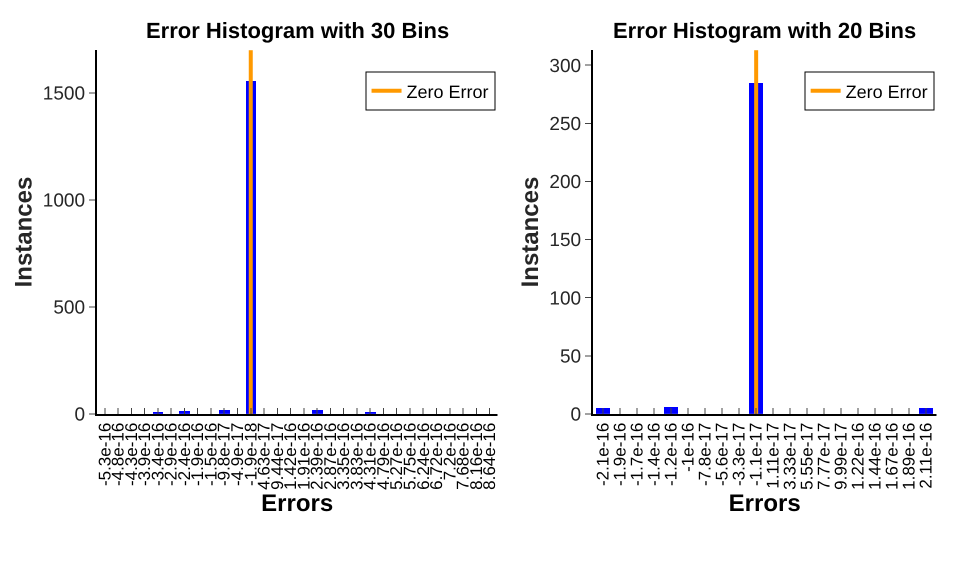 The image size is (977, 567). Describe the element at coordinates (565, 241) in the screenshot. I see `y-tick-label: 150` at that location.